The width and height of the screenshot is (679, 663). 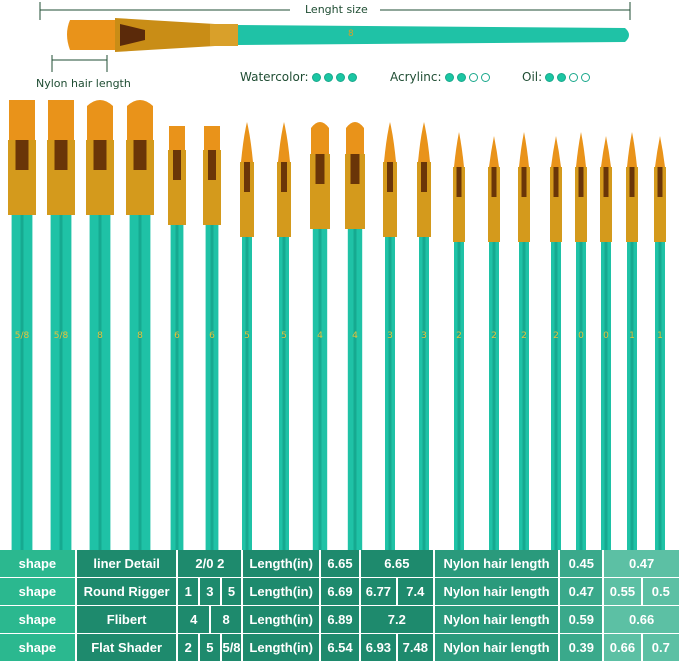 I want to click on brush-size-label: 8, so click(x=140, y=336).